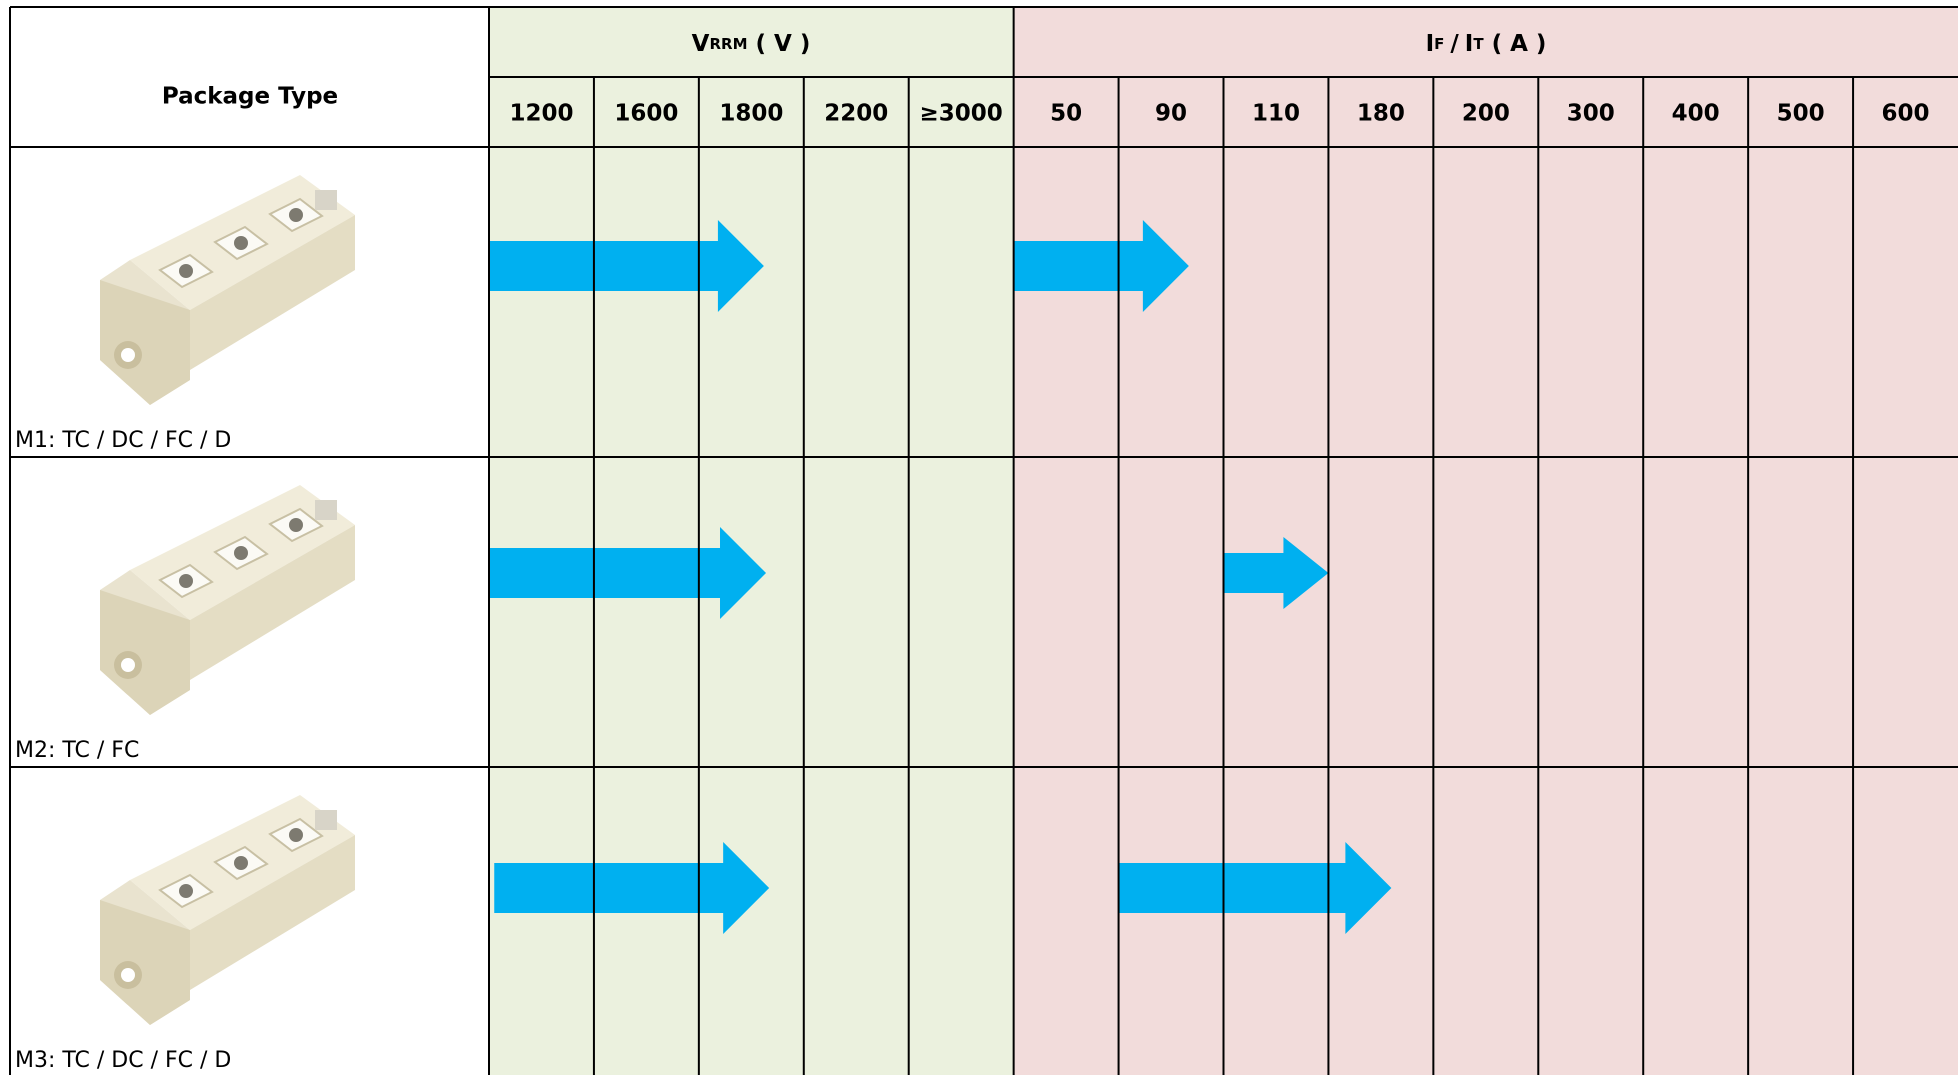  I want to click on column-header: 1600, so click(646, 114).